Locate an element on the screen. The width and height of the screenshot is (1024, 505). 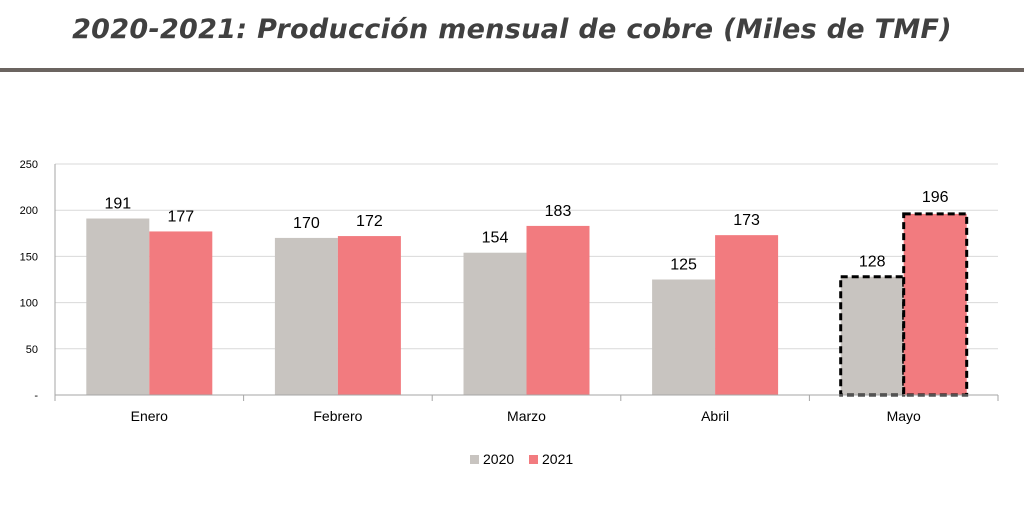
y-tick-label: 250 is located at coordinates (29, 165).